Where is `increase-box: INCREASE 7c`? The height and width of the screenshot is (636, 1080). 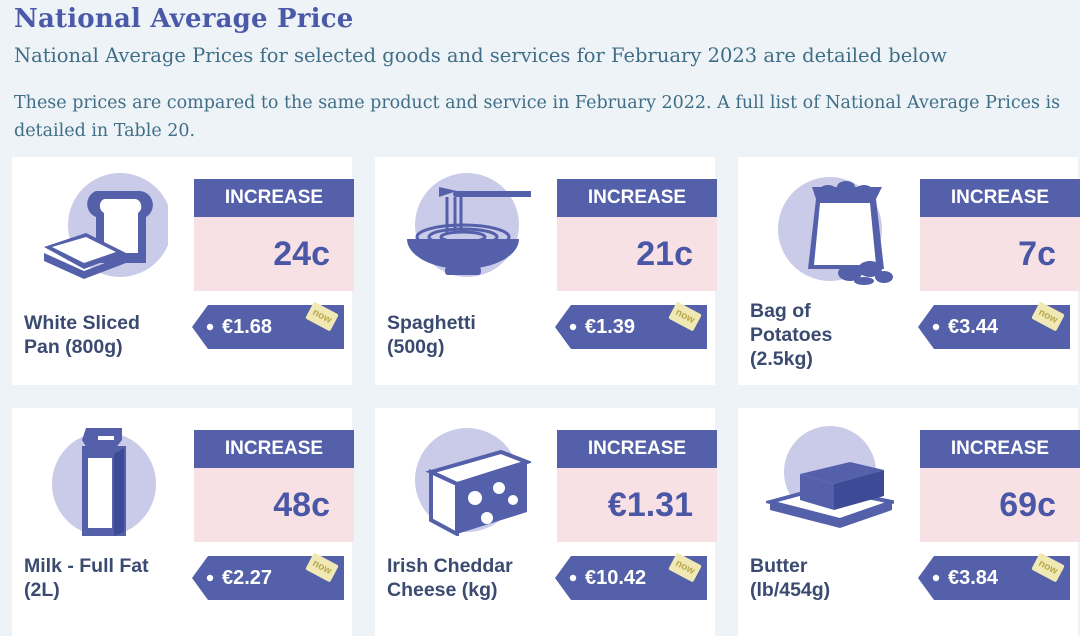 increase-box: INCREASE 7c is located at coordinates (1000, 235).